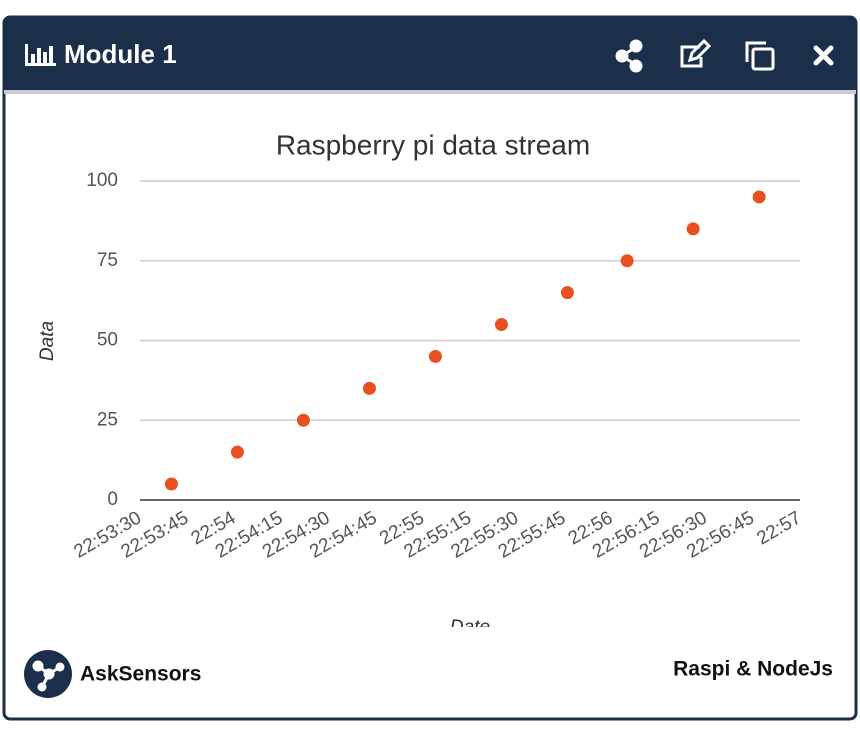  I want to click on y-tick-label: 25, so click(107, 419).